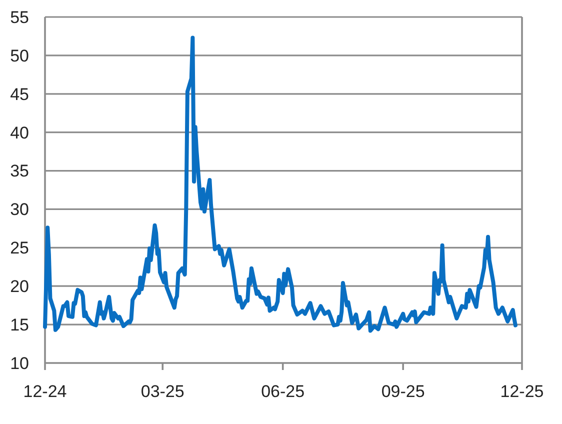 Image resolution: width=562 pixels, height=424 pixels. I want to click on y-tick-label: 55, so click(19, 17).